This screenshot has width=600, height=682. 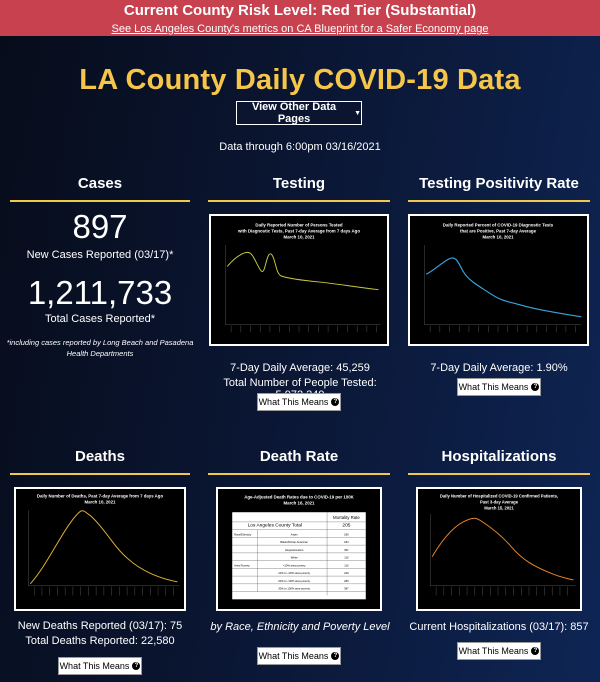 I want to click on caret-down-icon: ▼, so click(x=357, y=113).